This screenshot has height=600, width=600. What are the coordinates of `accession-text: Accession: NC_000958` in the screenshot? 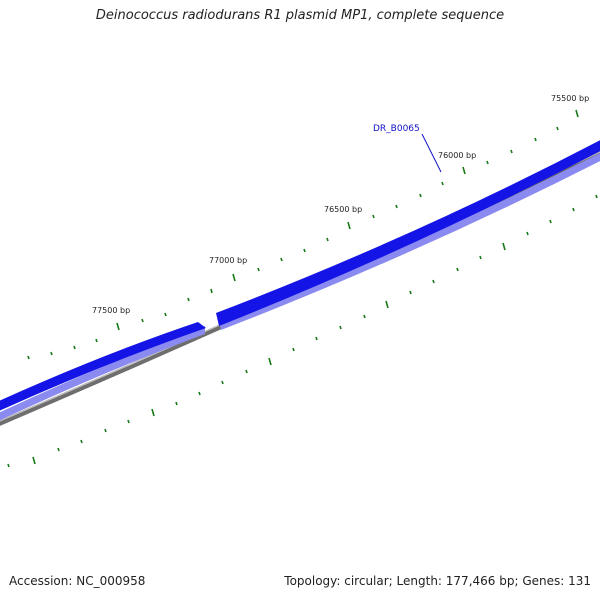 It's located at (77, 581).